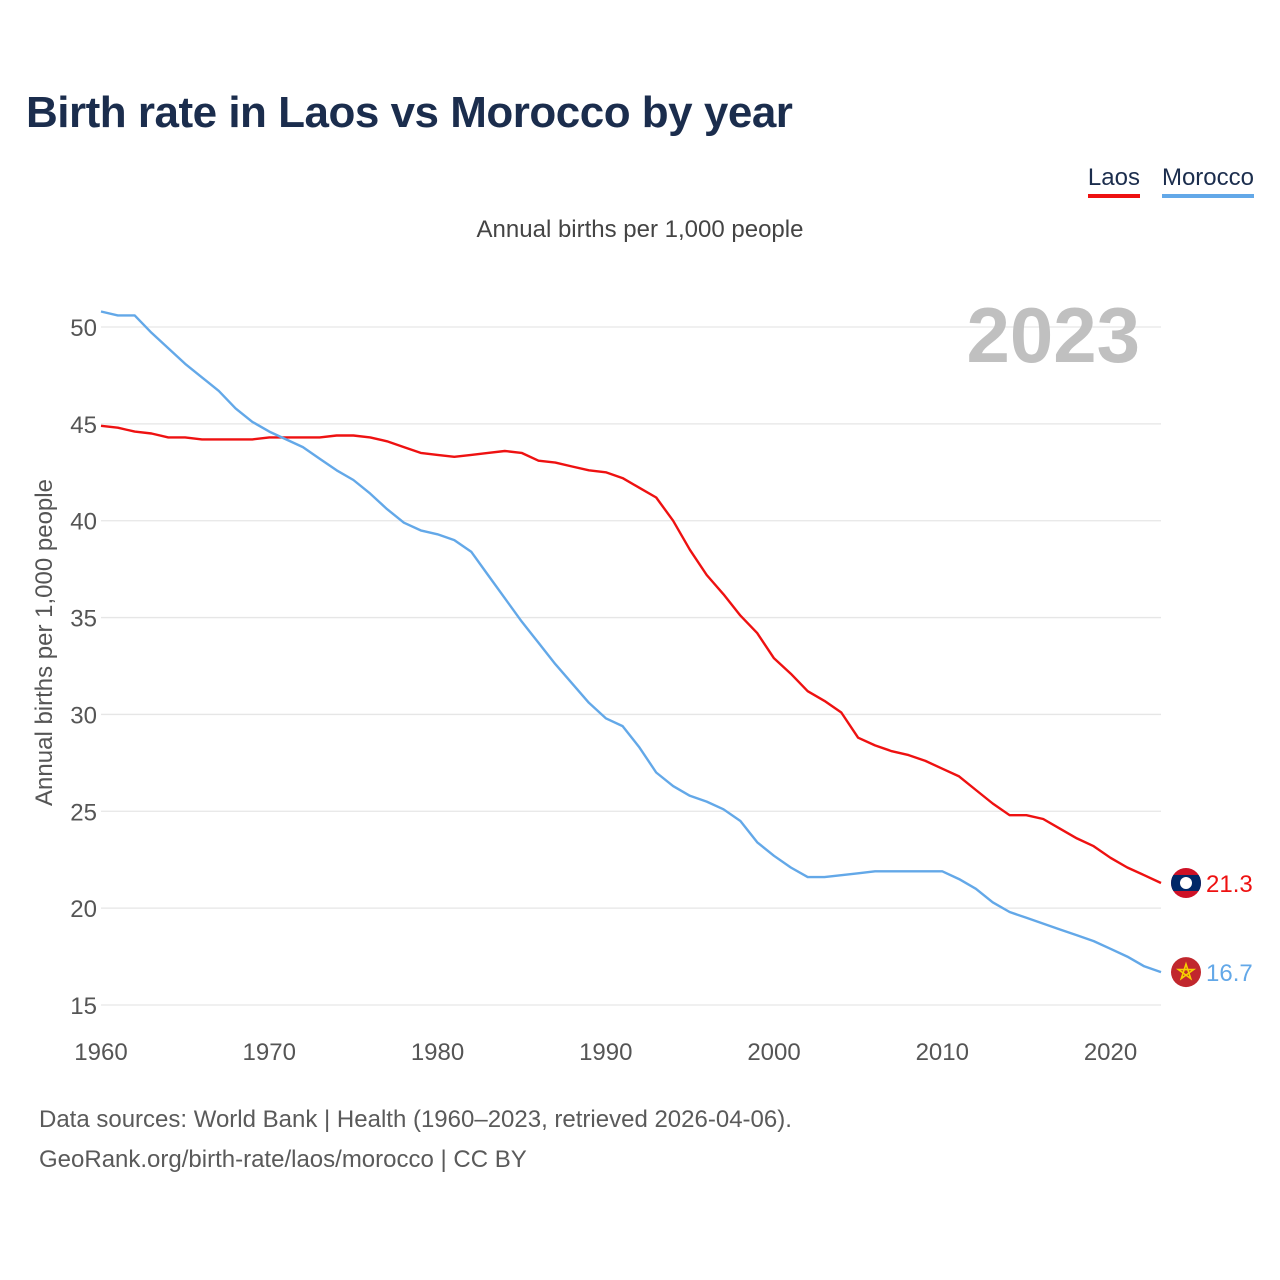 The image size is (1280, 1280). What do you see at coordinates (1207, 181) in the screenshot?
I see `legend-item-morocco: Morocco` at bounding box center [1207, 181].